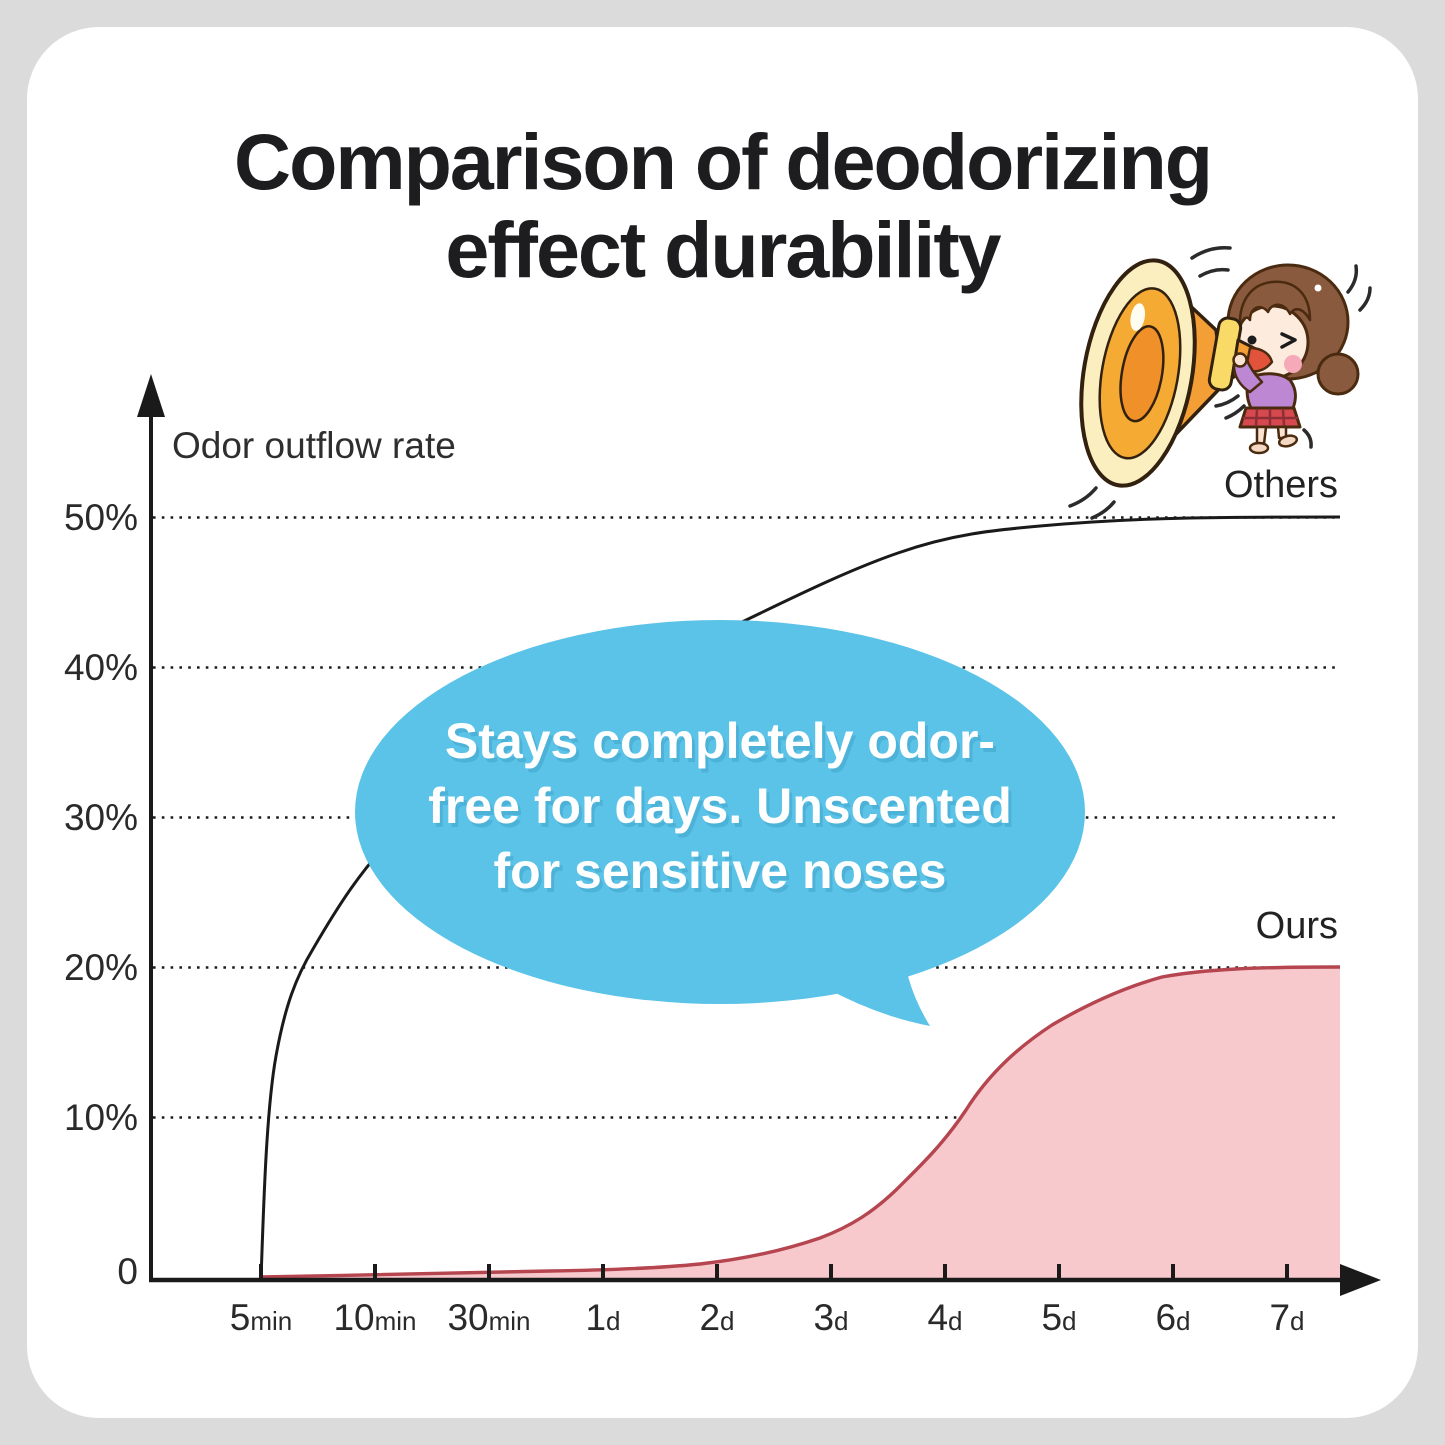 The image size is (1445, 1445). Describe the element at coordinates (1288, 441) in the screenshot. I see `girl-foot-right` at that location.